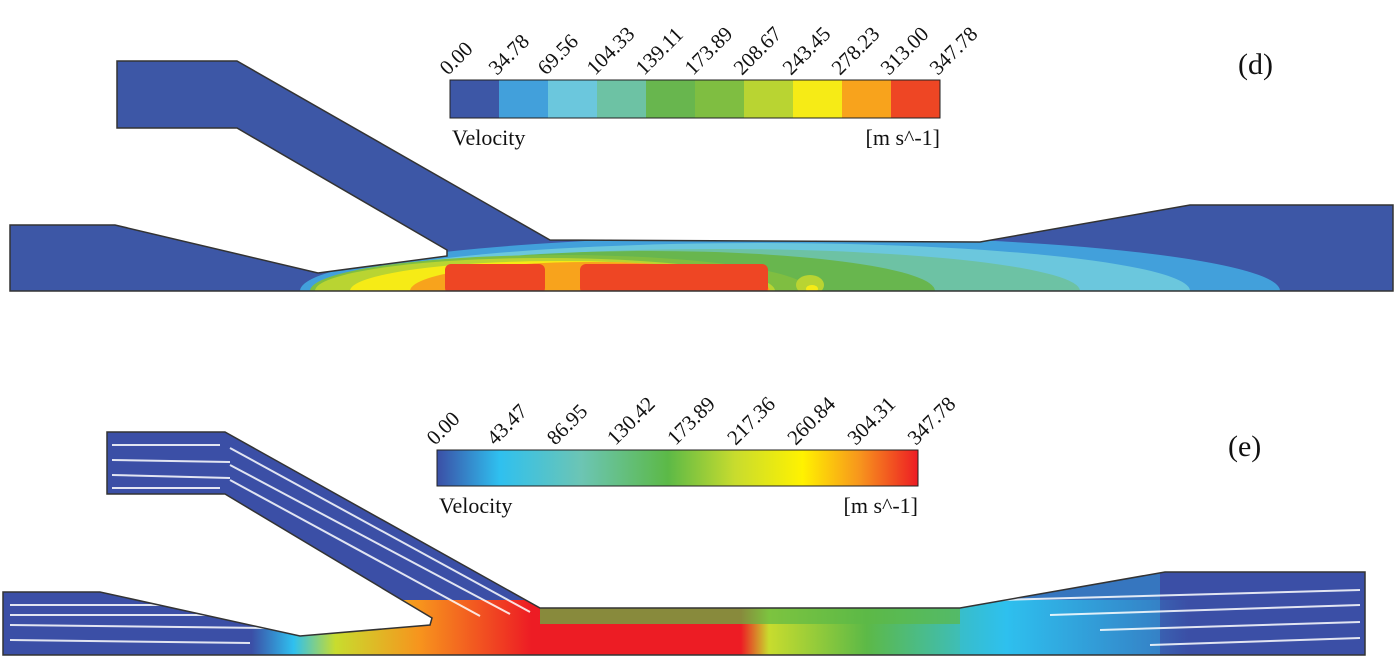 The height and width of the screenshot is (661, 1398). I want to click on legend-d-title: Velocity, so click(488, 137).